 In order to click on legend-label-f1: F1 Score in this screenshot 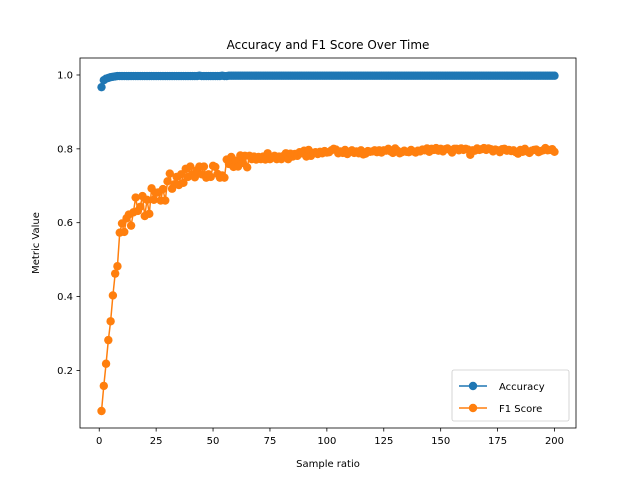, I will do `click(520, 409)`.